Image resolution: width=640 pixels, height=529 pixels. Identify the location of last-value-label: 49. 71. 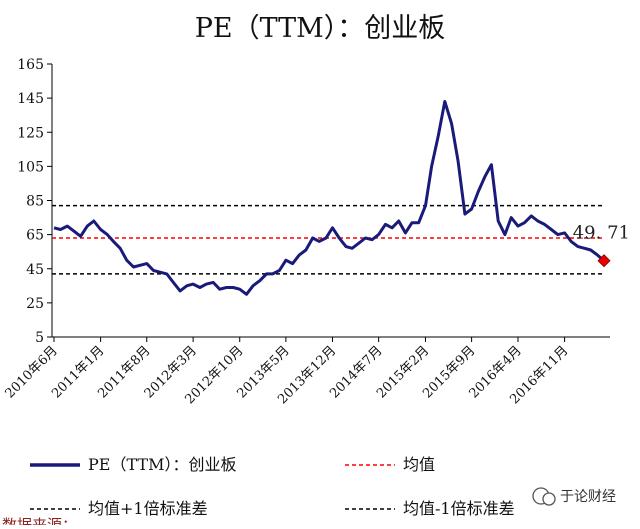
(601, 233).